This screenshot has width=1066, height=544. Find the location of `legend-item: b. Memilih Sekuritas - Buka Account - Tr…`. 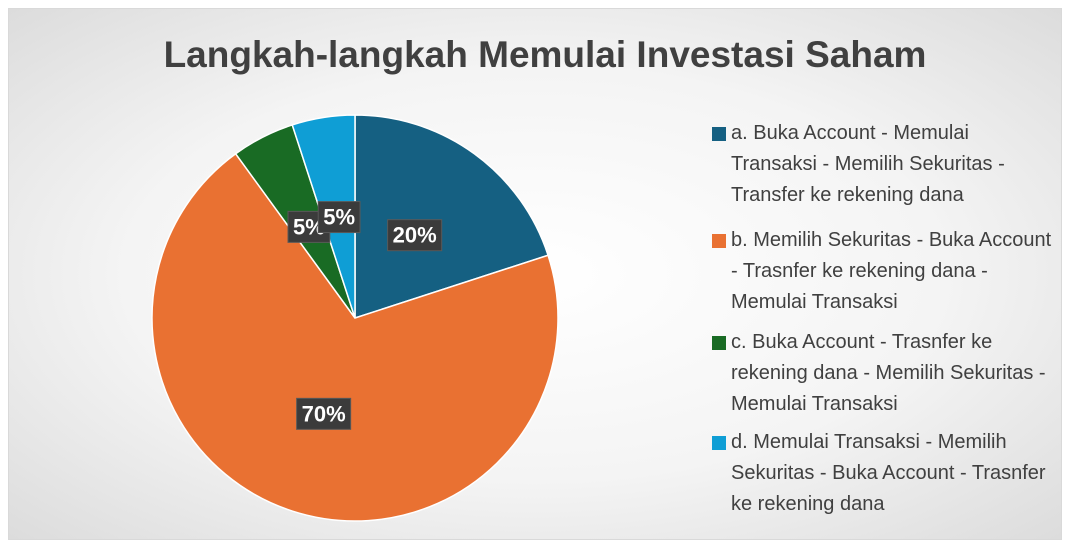

legend-item: b. Memilih Sekuritas - Buka Account - Tr… is located at coordinates (884, 271).